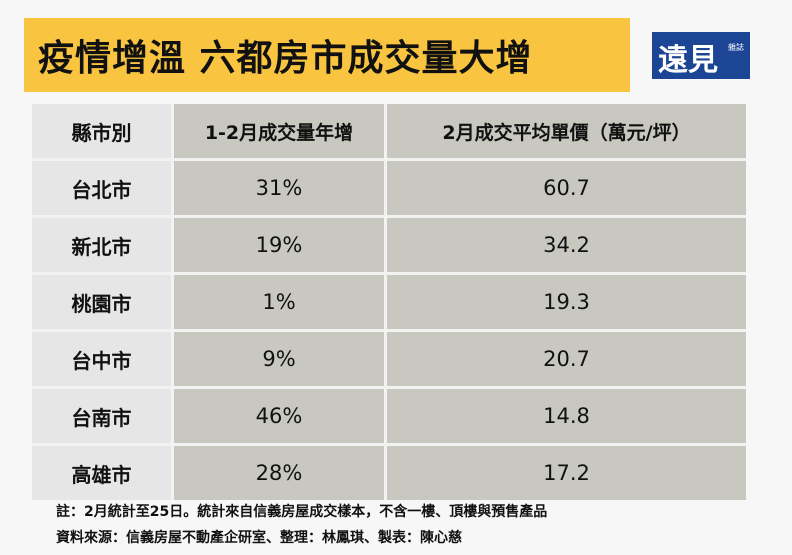 The width and height of the screenshot is (792, 555). Describe the element at coordinates (565, 302) in the screenshot. I see `avg-price-cell: 19.3` at that location.